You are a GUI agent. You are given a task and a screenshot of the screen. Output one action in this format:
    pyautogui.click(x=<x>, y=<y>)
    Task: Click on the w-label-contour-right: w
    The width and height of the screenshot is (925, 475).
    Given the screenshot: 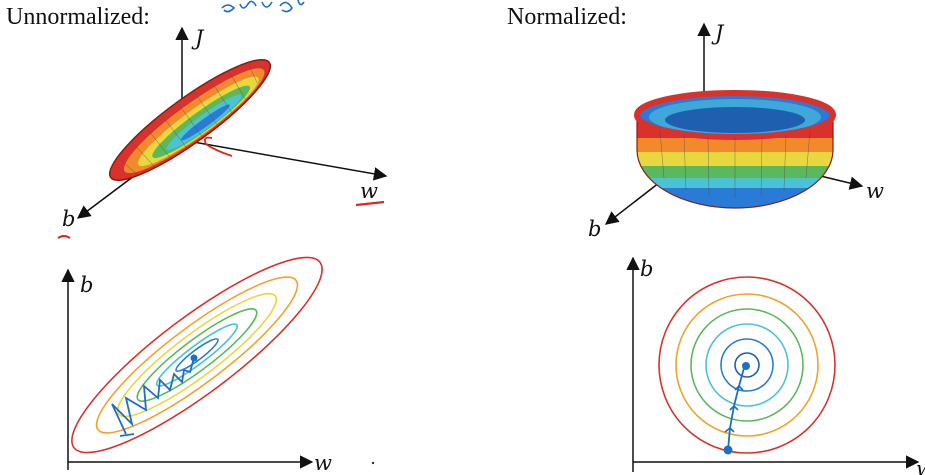 What is the action you would take?
    pyautogui.click(x=920, y=466)
    